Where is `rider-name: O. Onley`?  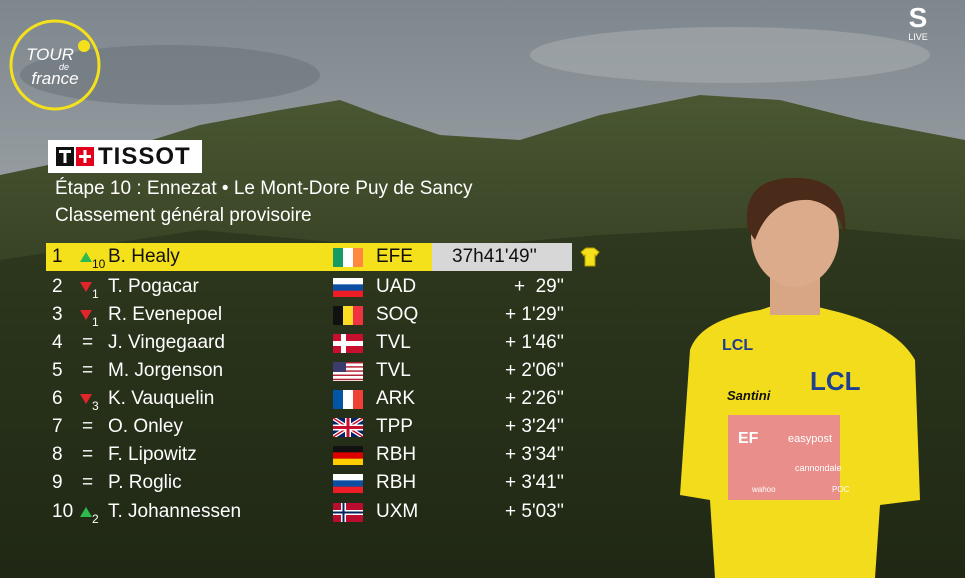 rider-name: O. Onley is located at coordinates (145, 426).